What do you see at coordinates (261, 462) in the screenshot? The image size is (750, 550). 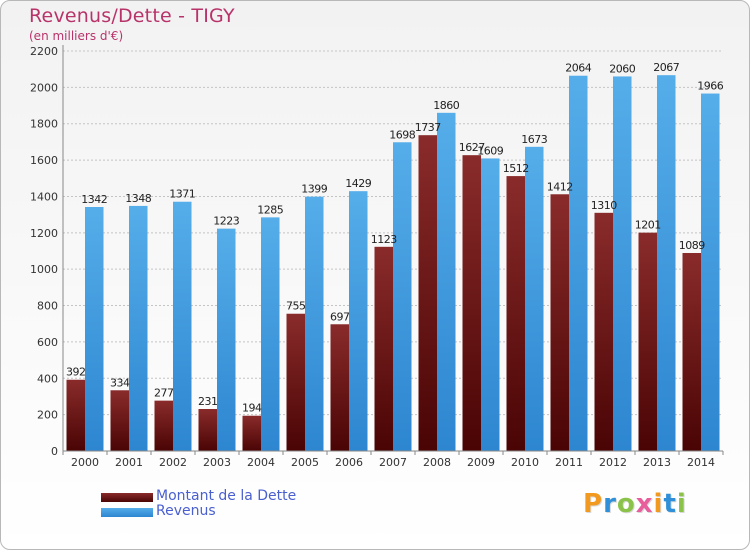 I see `x-tick-label: 2004` at bounding box center [261, 462].